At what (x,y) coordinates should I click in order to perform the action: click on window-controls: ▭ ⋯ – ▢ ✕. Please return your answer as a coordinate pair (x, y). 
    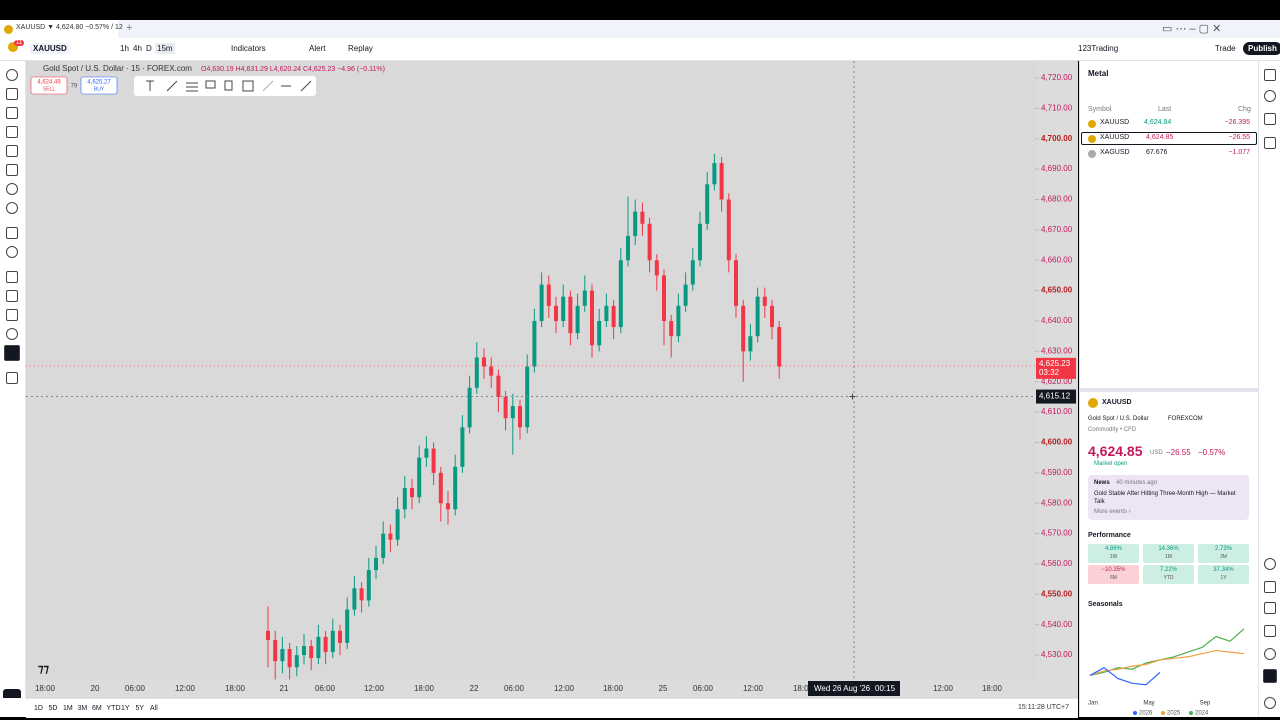
    Looking at the image, I should click on (1192, 29).